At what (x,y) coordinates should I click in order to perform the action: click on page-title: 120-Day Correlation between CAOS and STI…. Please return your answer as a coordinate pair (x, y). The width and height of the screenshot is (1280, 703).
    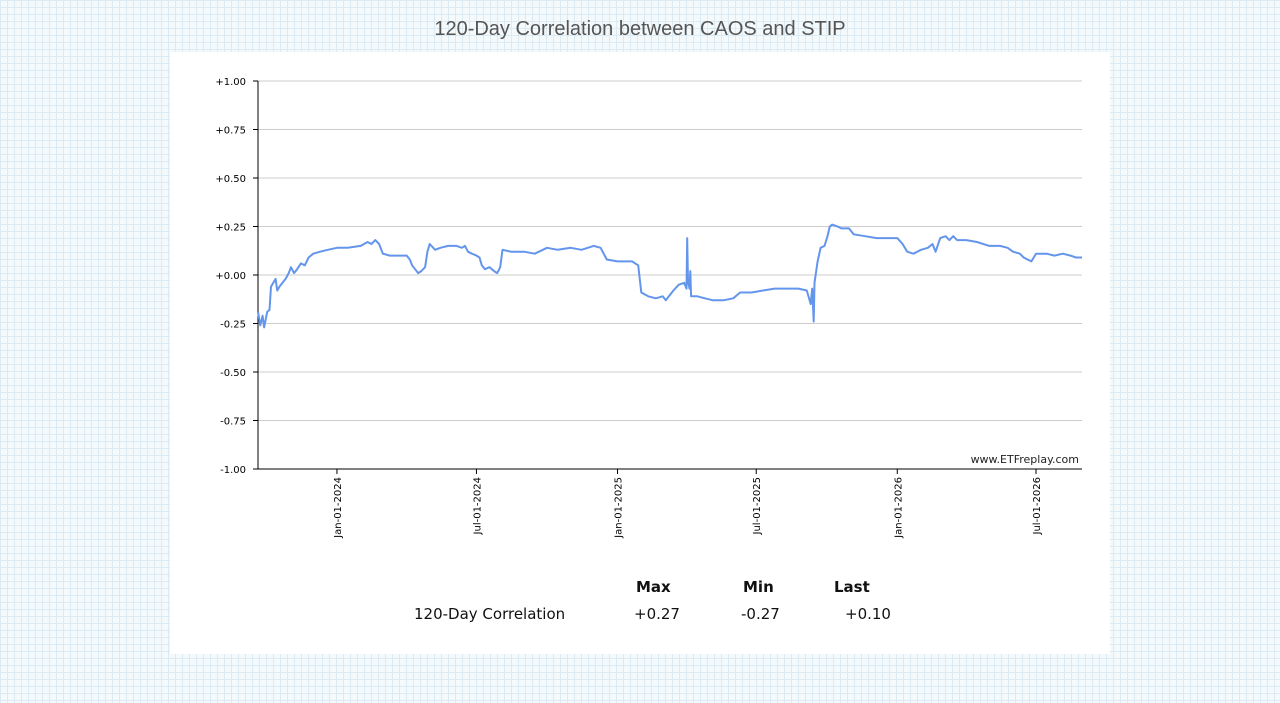
    Looking at the image, I should click on (640, 29).